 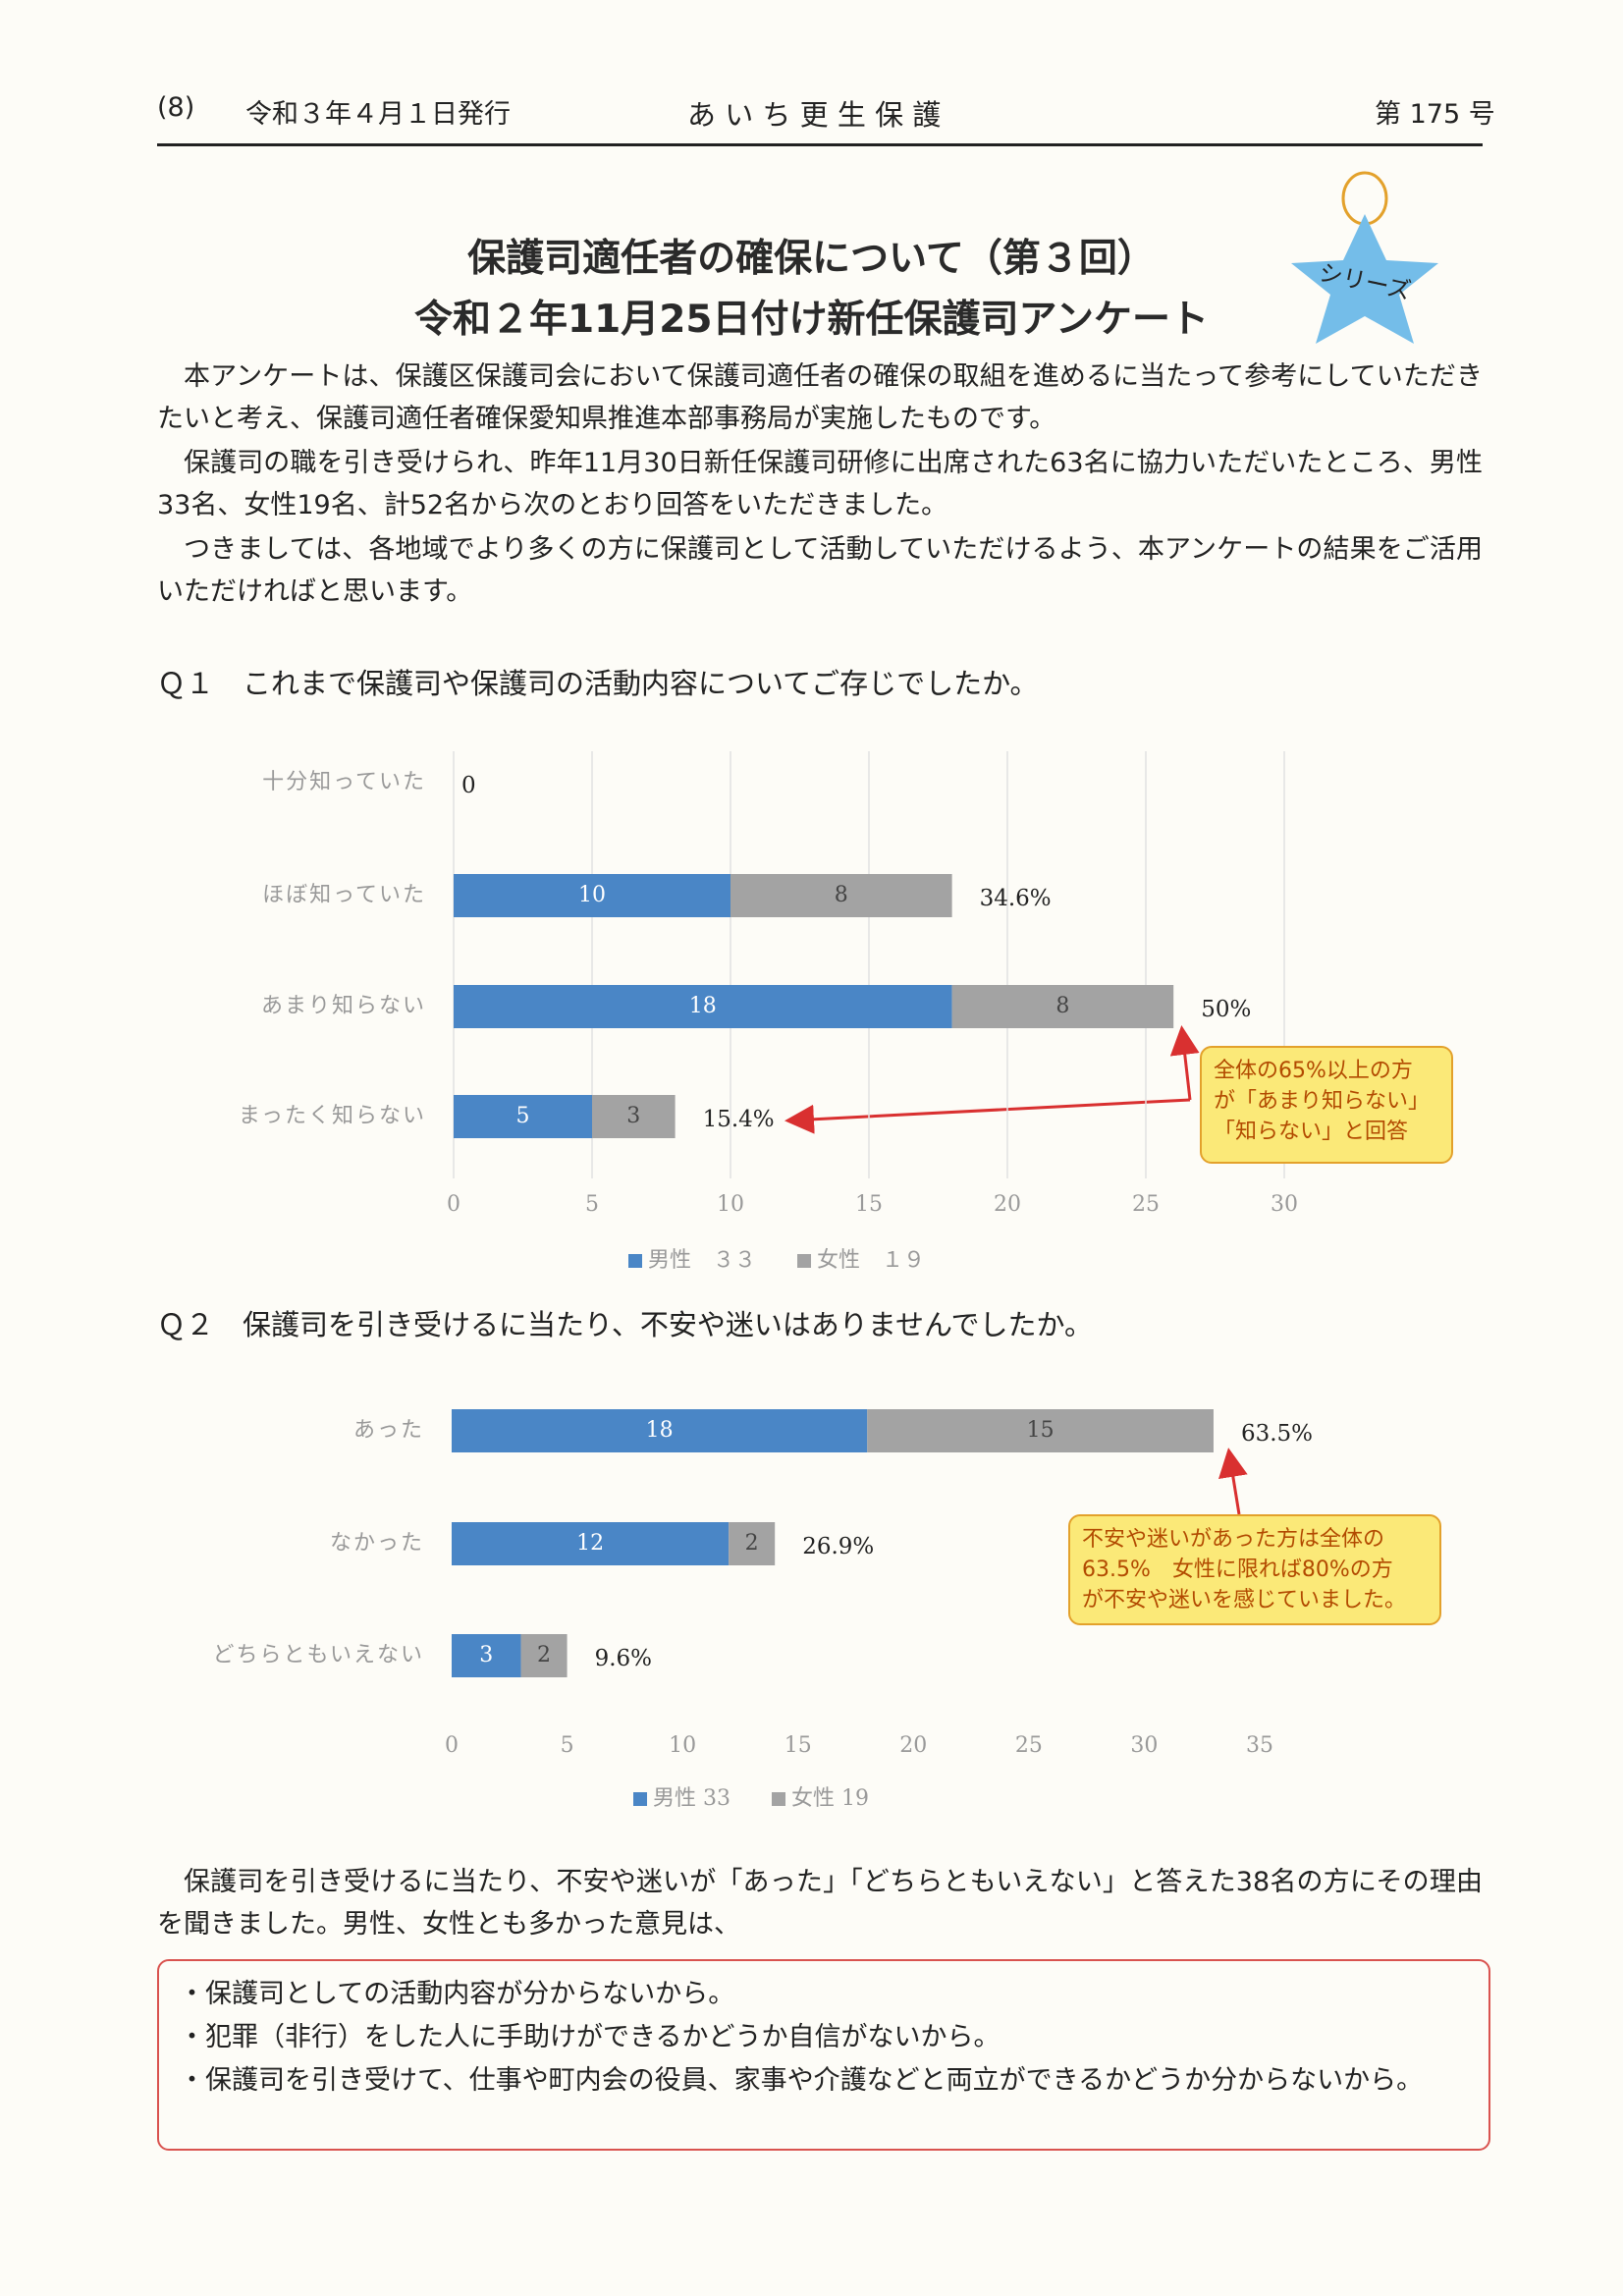 I want to click on annotation: 全体の65%以上の方 が「あまり知らない」 「知らない」と回答, so click(x=1326, y=1105).